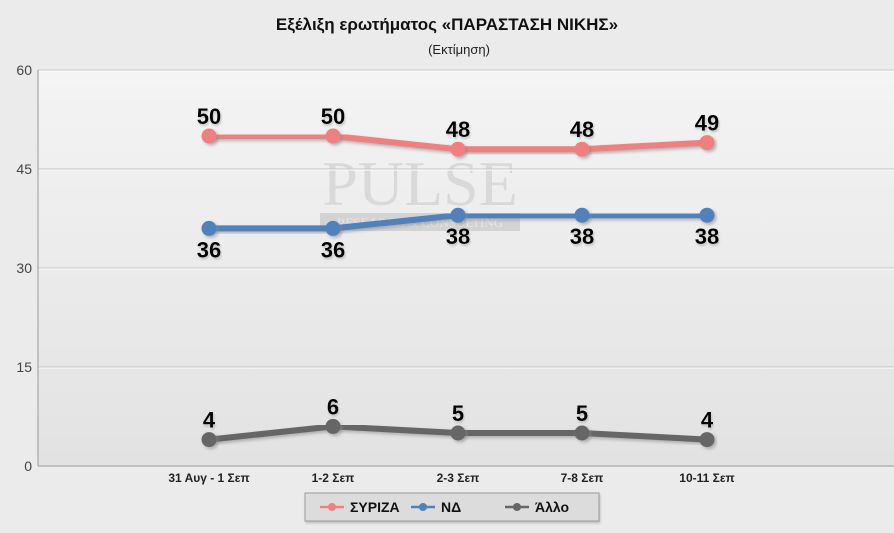  Describe the element at coordinates (420, 183) in the screenshot. I see `watermark-title: PULSE` at that location.